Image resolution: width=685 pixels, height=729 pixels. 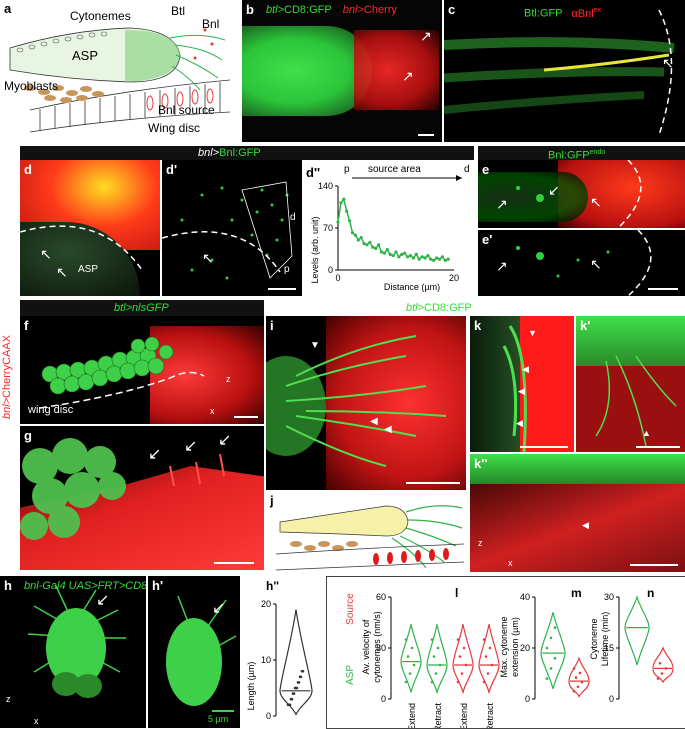 What do you see at coordinates (247, 153) in the screenshot?
I see `panel-d-header: bnl>Bnl:GFP` at bounding box center [247, 153].